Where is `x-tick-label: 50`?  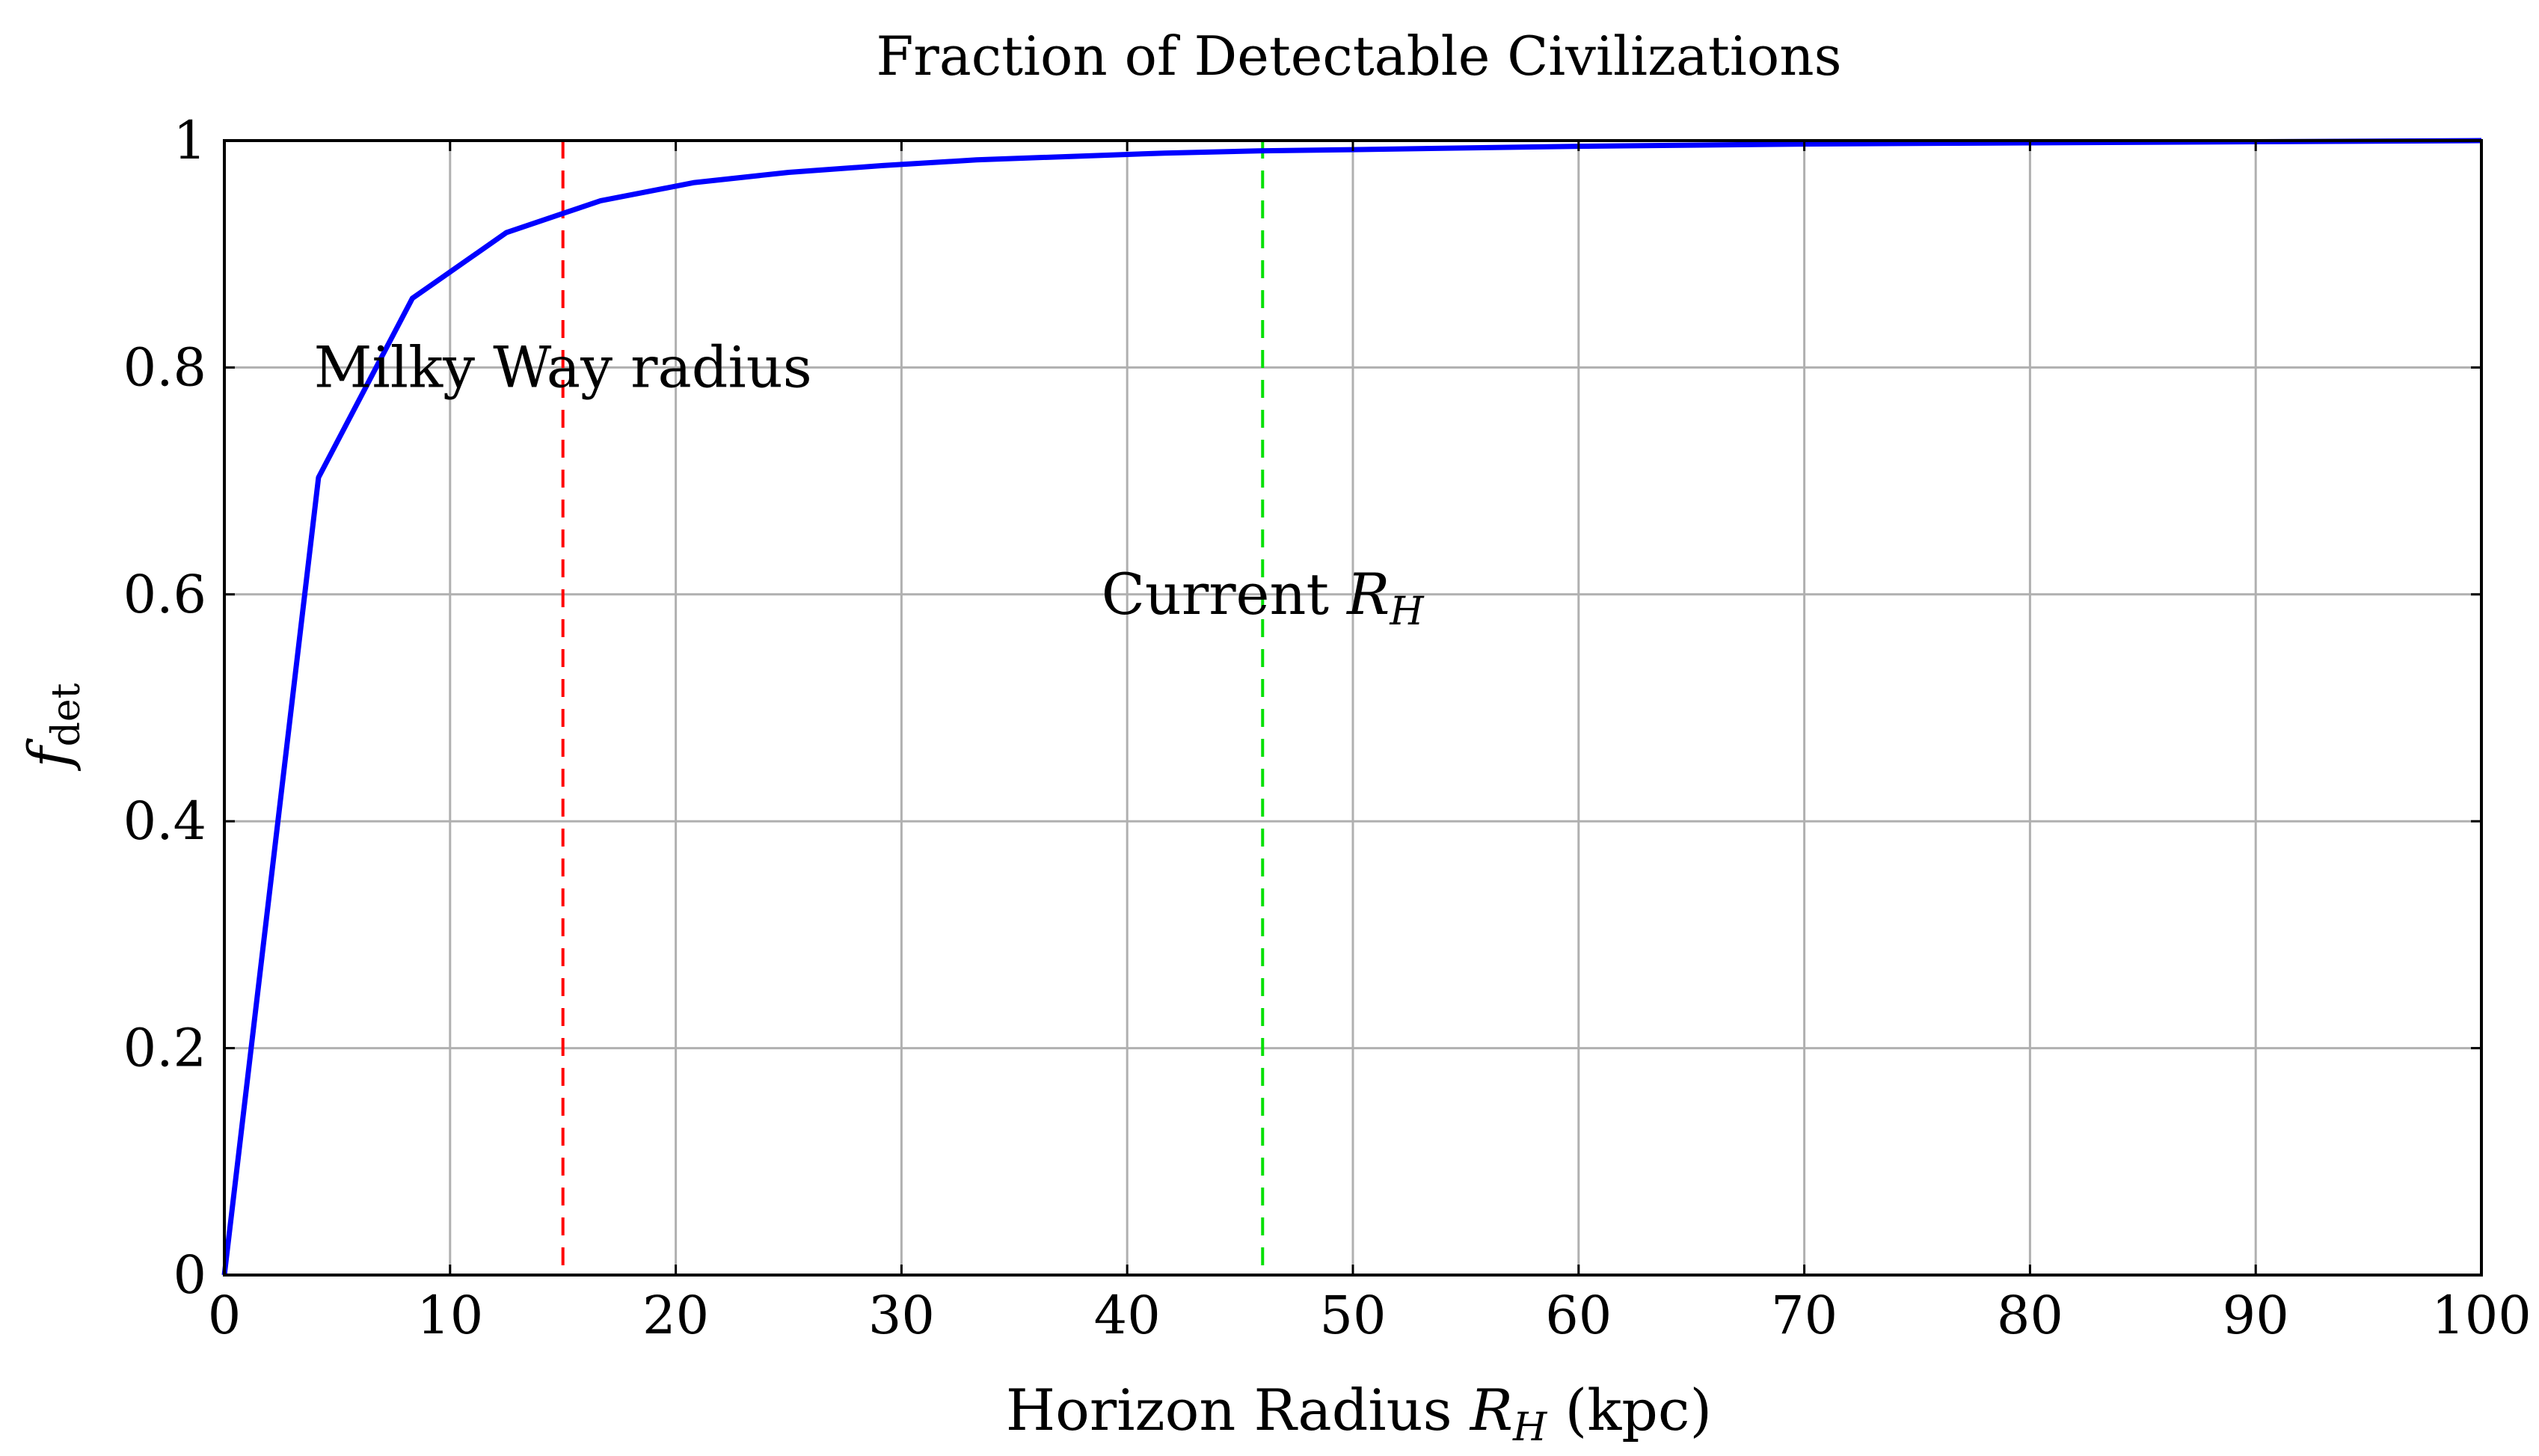 x-tick-label: 50 is located at coordinates (1353, 1315).